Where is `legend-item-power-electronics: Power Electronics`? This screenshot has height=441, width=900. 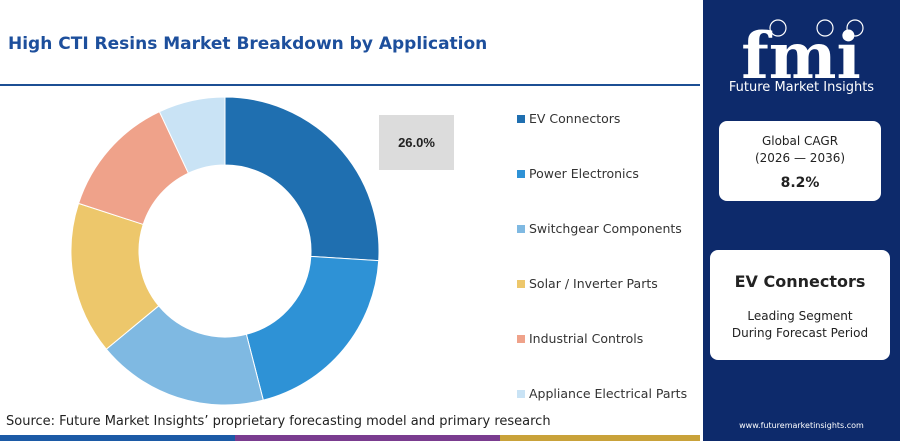 legend-item-power-electronics: Power Electronics is located at coordinates (578, 173).